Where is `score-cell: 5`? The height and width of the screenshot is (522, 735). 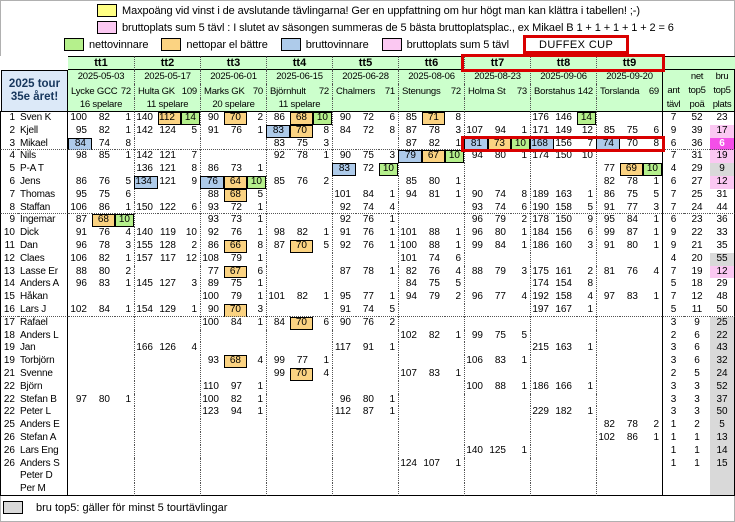
score-cell: 5 is located at coordinates (656, 194).